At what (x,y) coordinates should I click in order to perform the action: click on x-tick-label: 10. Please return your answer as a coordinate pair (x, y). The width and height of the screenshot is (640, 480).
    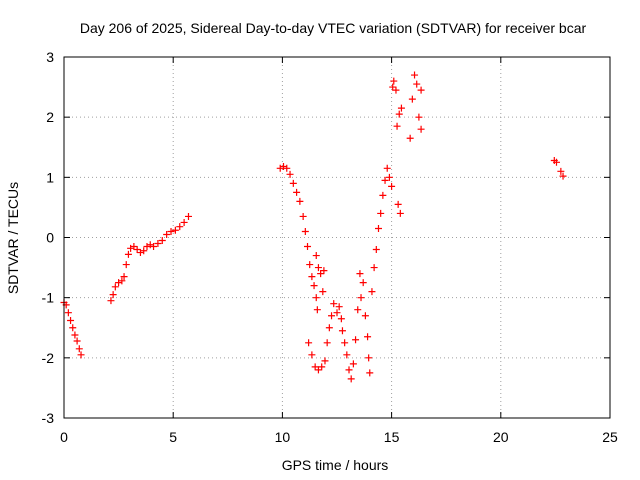
    Looking at the image, I should click on (283, 437).